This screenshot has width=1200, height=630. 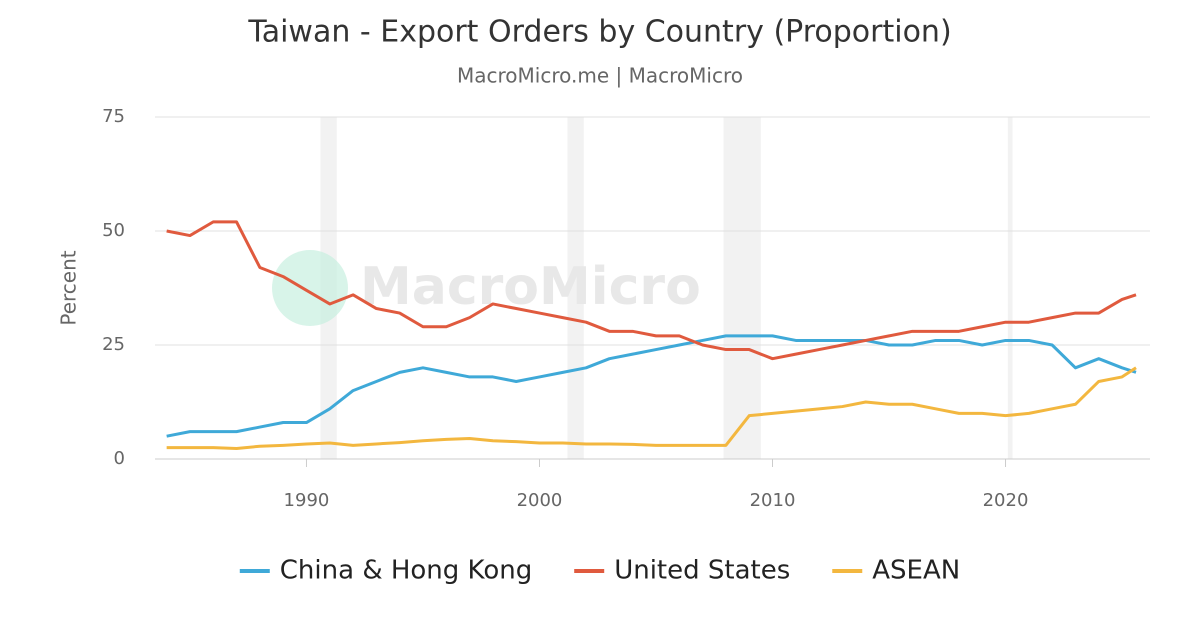 I want to click on x-tick-label: 2020, so click(x=1006, y=500).